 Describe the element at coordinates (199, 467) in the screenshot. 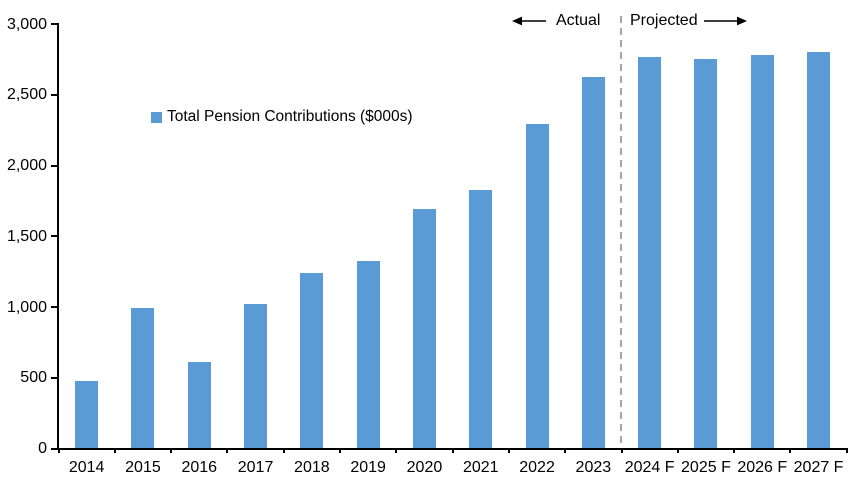

I see `x-axis-label: 2016` at that location.